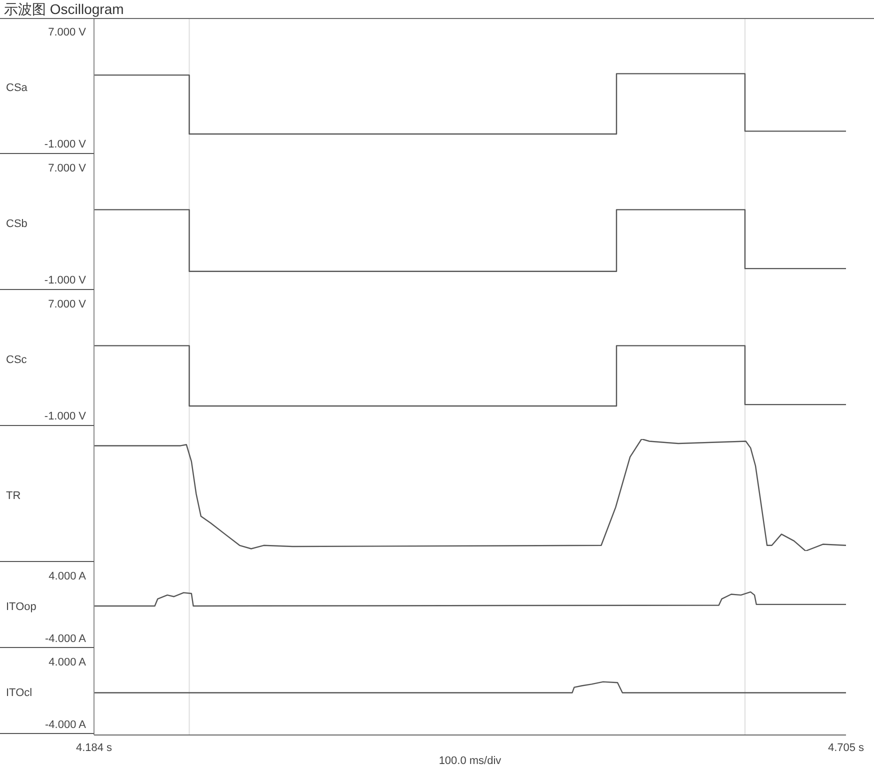  Describe the element at coordinates (17, 224) in the screenshot. I see `y-axis-title: CSb` at that location.